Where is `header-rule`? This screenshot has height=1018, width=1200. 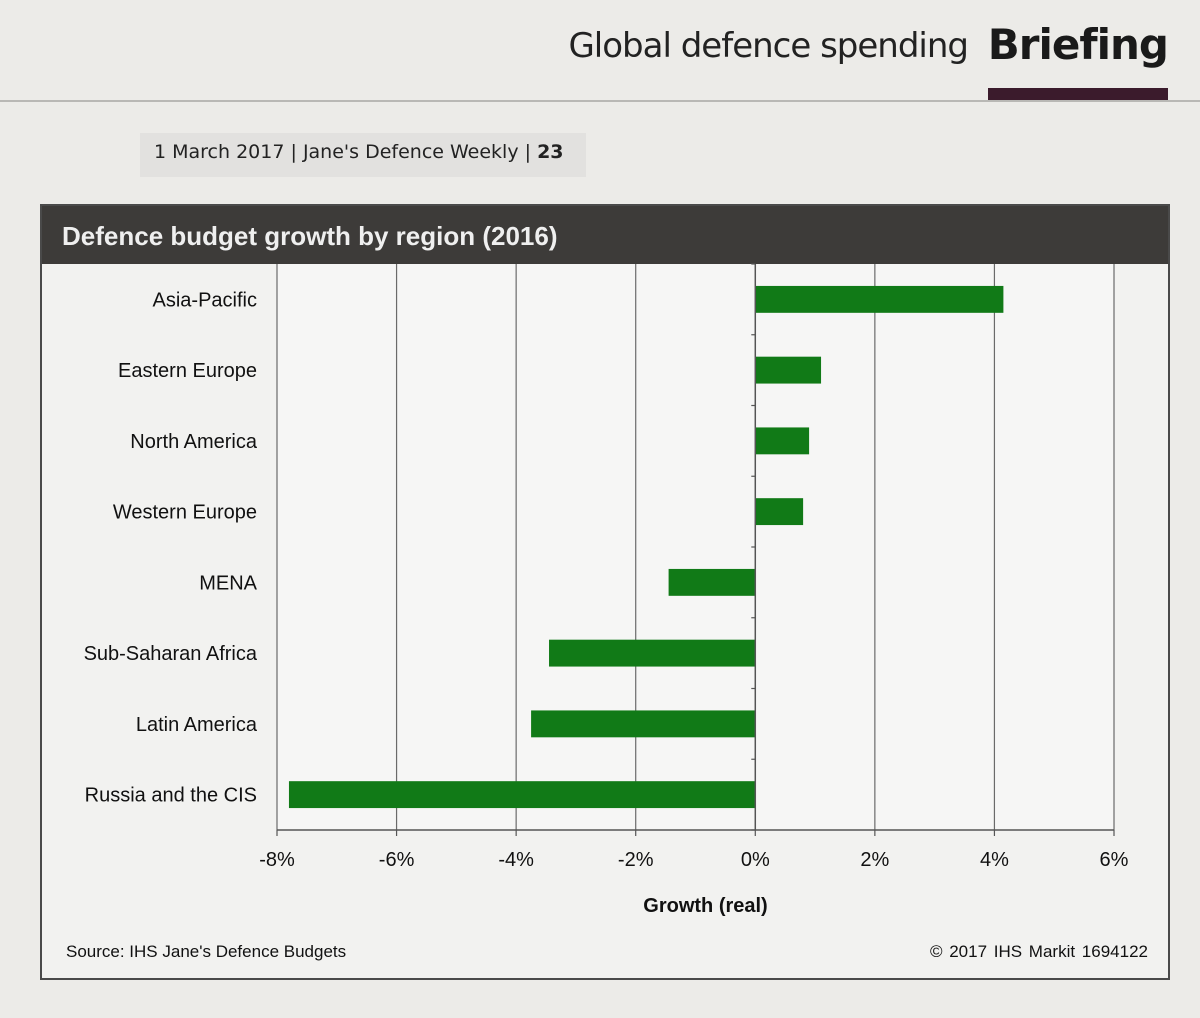 header-rule is located at coordinates (600, 101).